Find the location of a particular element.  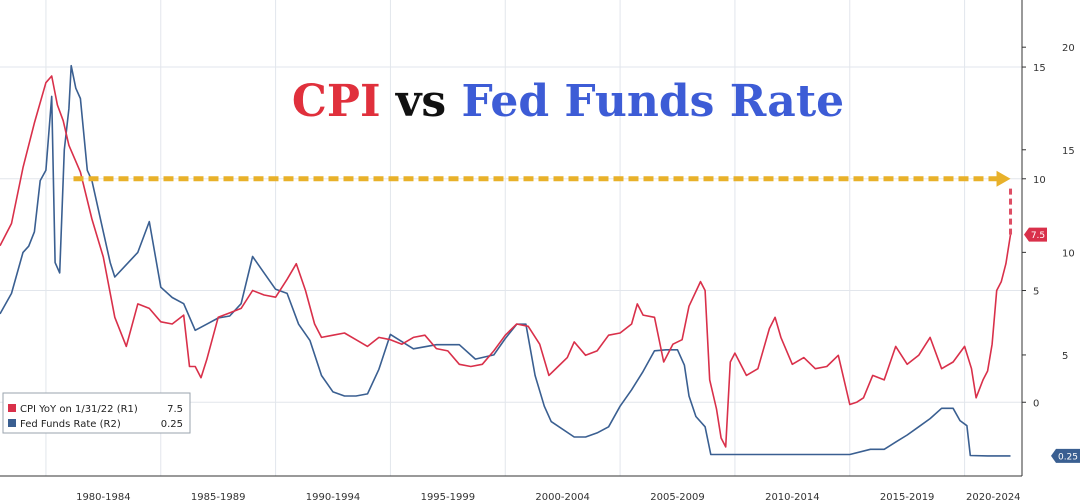

guide-arrowhead is located at coordinates (1003, 178).